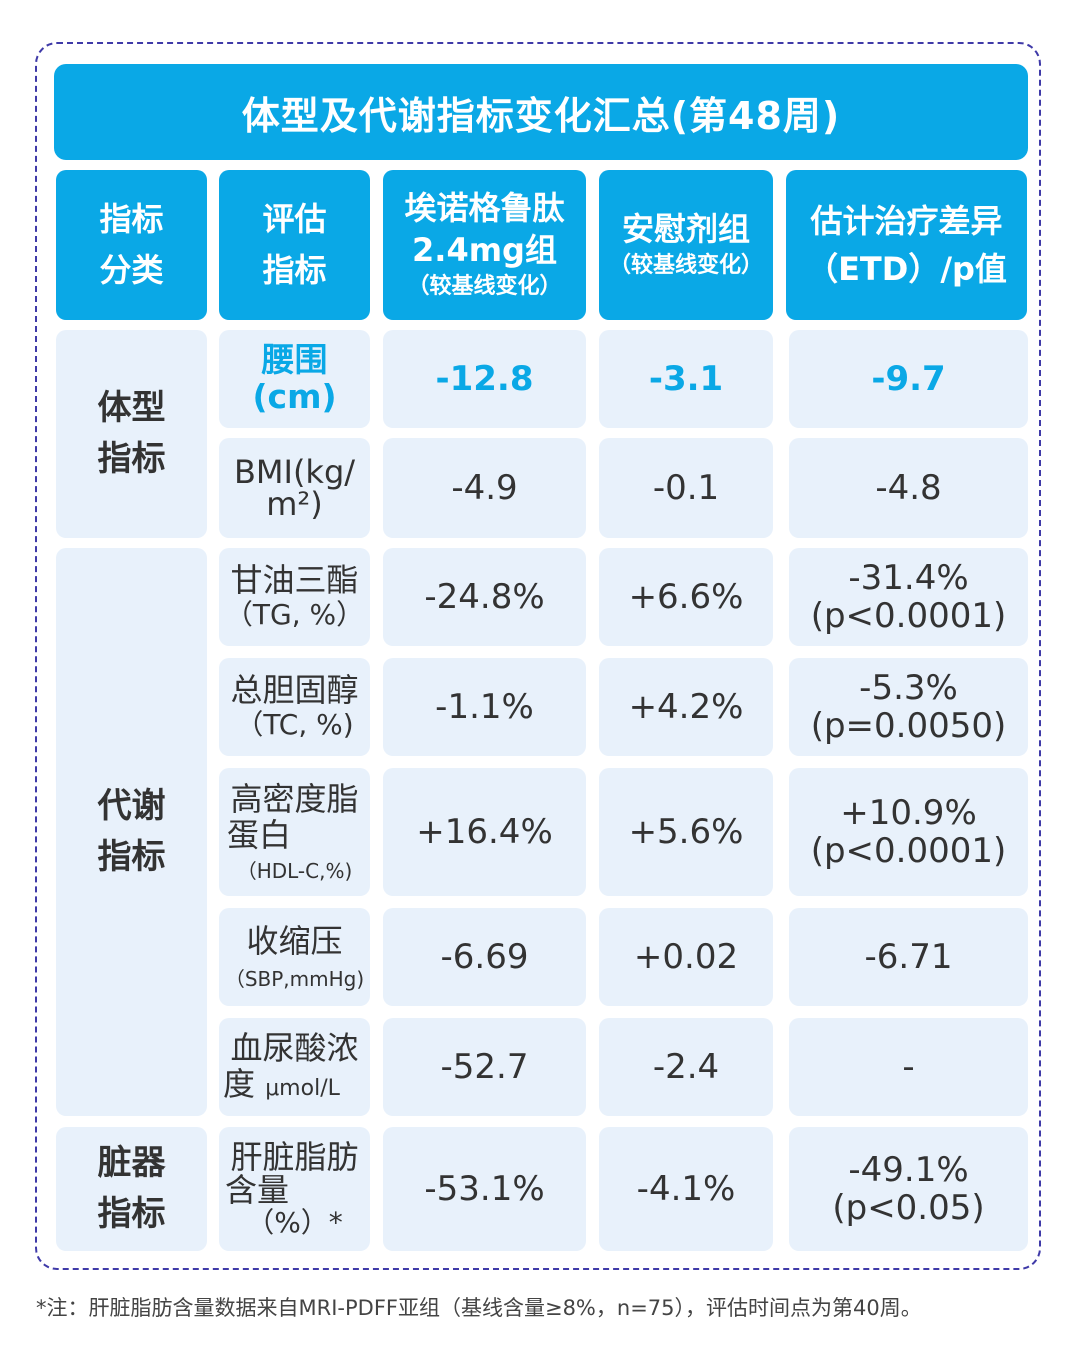  What do you see at coordinates (294, 396) in the screenshot?
I see `indicator-waist-line2: (cm)` at bounding box center [294, 396].